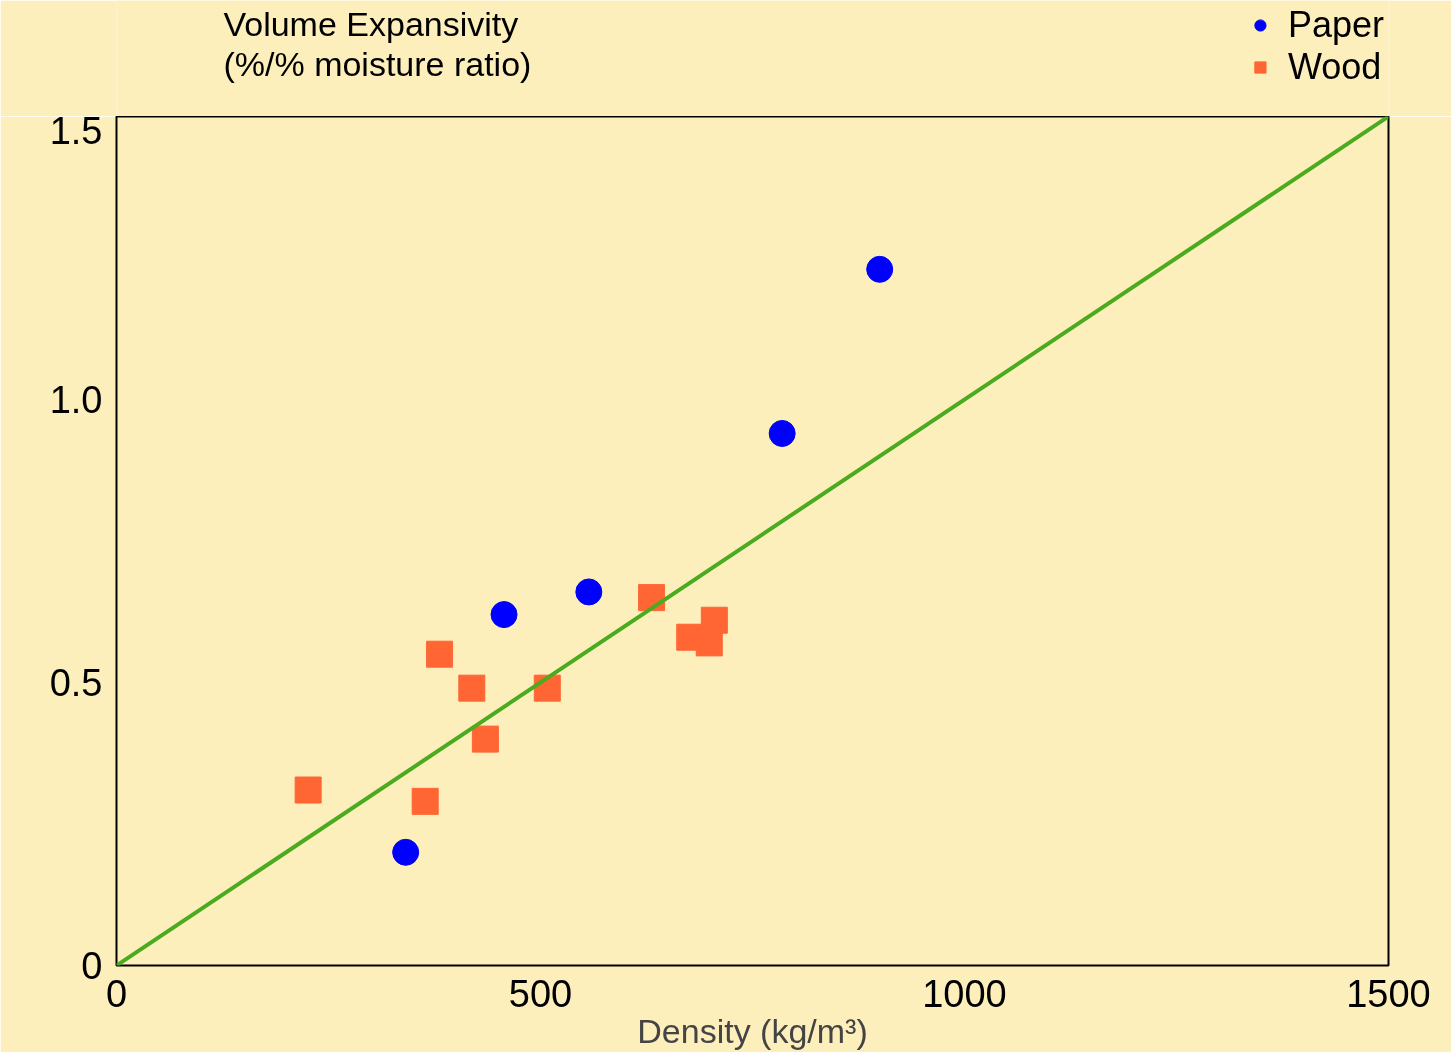  Describe the element at coordinates (377, 43) in the screenshot. I see `y-axis-title: Volume Expansivity (%/% moisture ratio)` at that location.